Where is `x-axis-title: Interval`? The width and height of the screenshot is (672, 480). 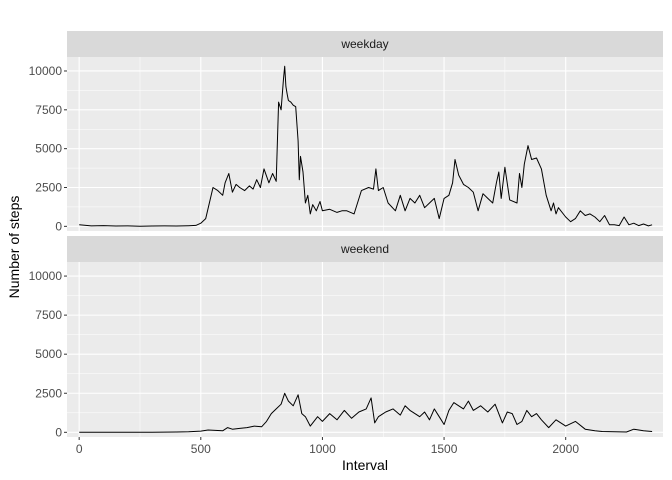
x-axis-title: Interval is located at coordinates (365, 465).